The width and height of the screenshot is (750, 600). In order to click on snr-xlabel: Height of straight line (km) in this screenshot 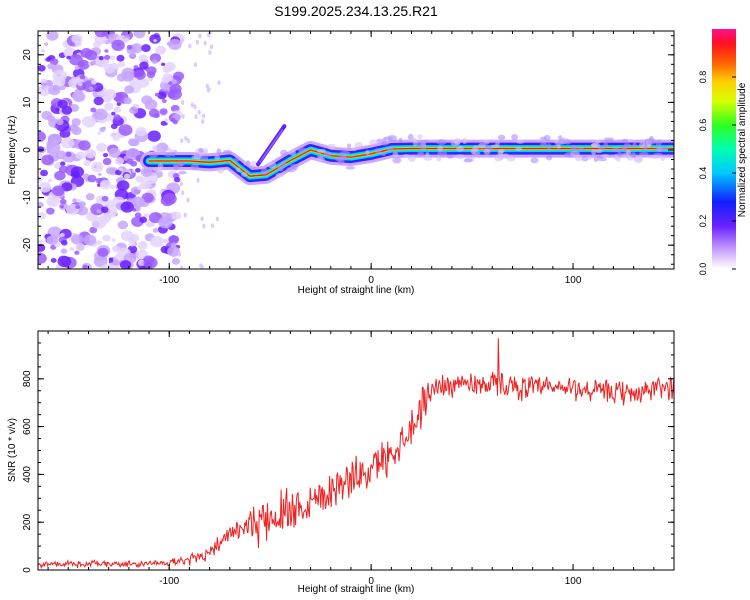, I will do `click(356, 589)`.